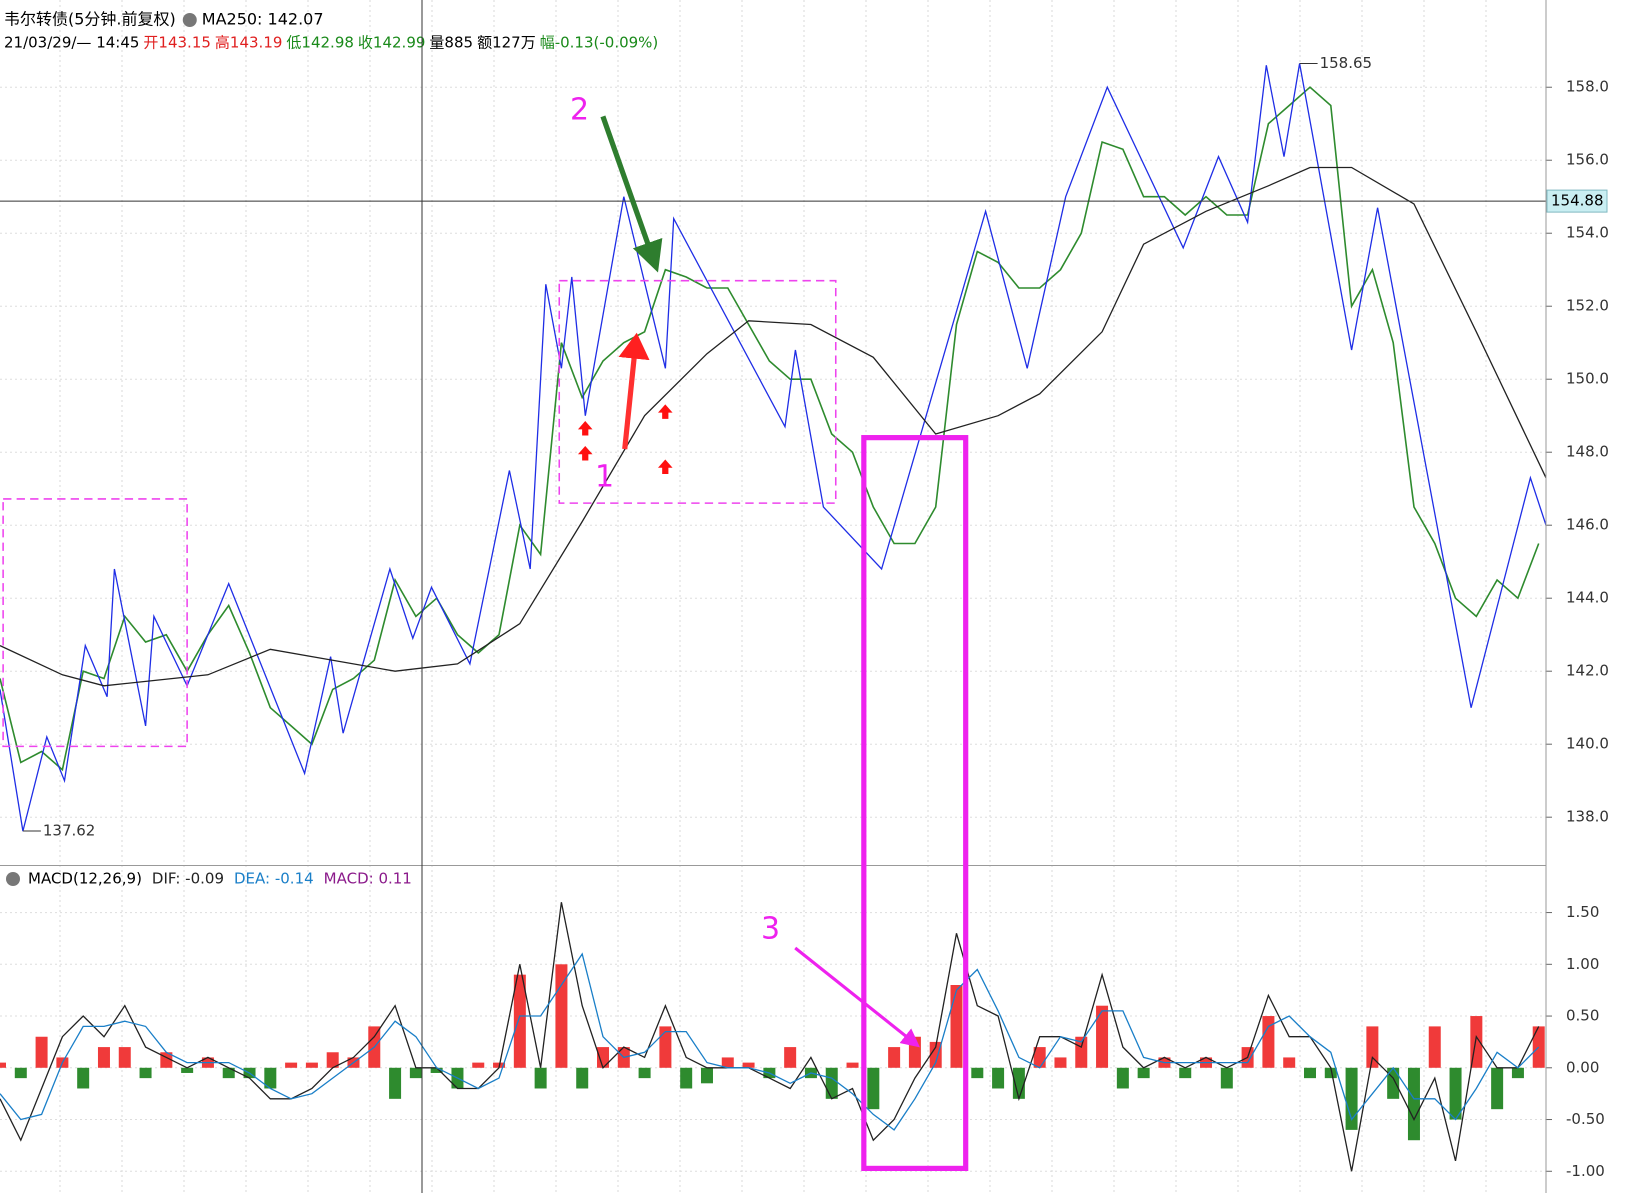 This screenshot has height=1193, width=1630. What do you see at coordinates (1587, 233) in the screenshot?
I see `y-tick-label: 154.0` at bounding box center [1587, 233].